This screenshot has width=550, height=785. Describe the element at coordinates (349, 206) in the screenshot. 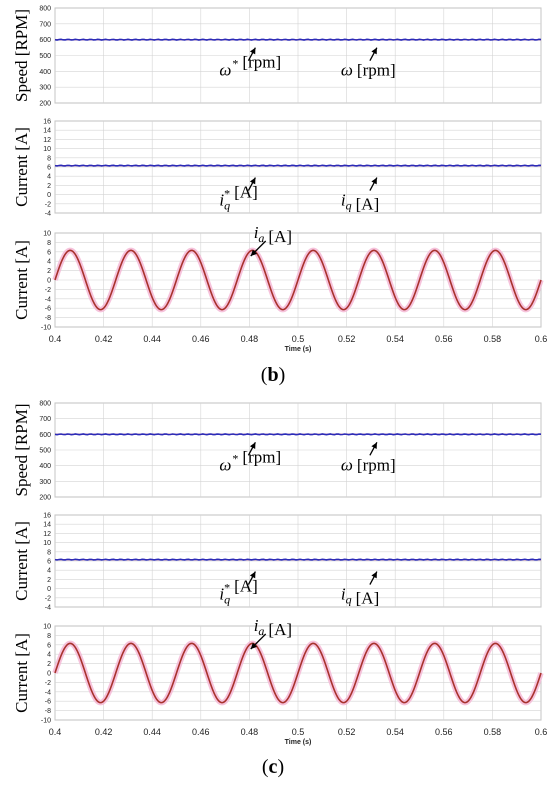

I see `annotation-meas-subscript: q` at that location.